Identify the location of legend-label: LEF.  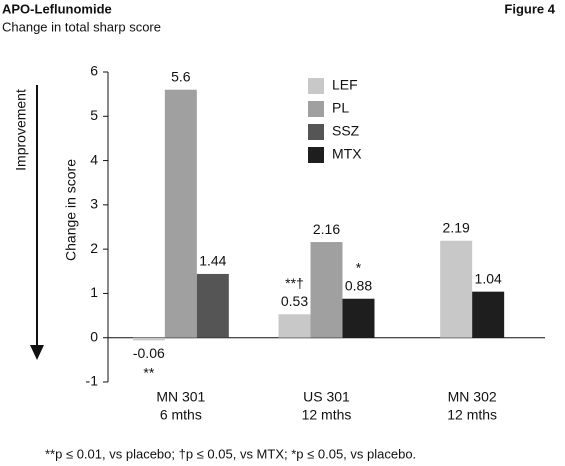
(345, 85).